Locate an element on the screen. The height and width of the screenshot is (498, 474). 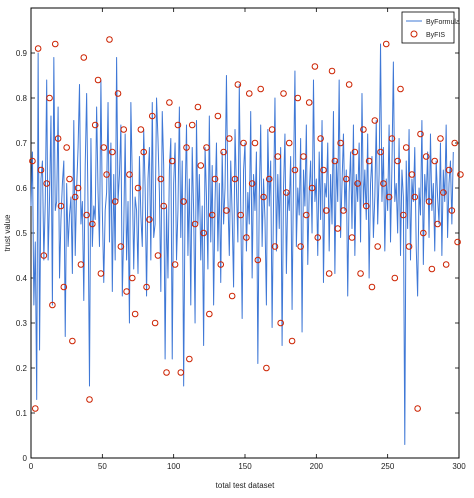
x-axis-title: total test dataset is located at coordinates (245, 485).